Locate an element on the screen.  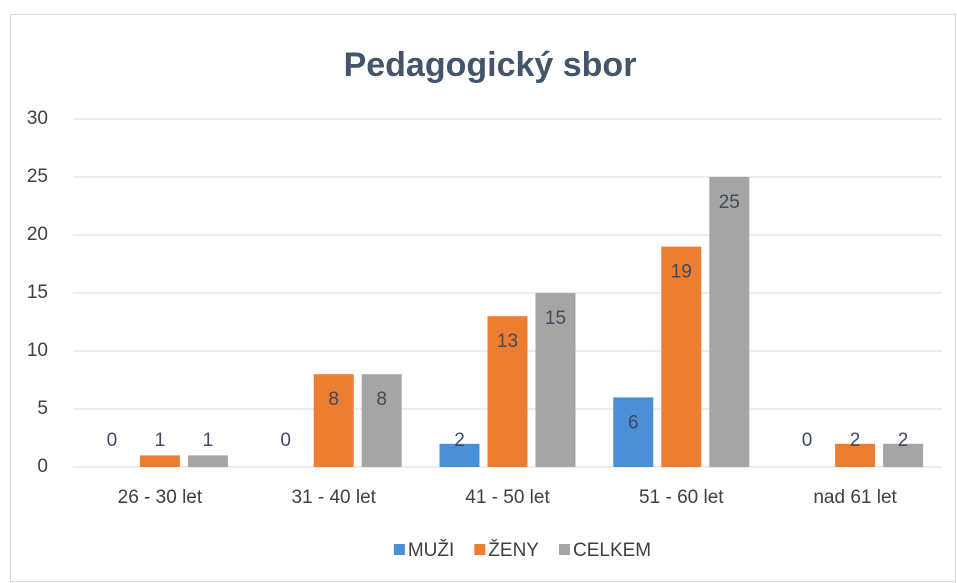
y-tick-label: 25 is located at coordinates (37, 176).